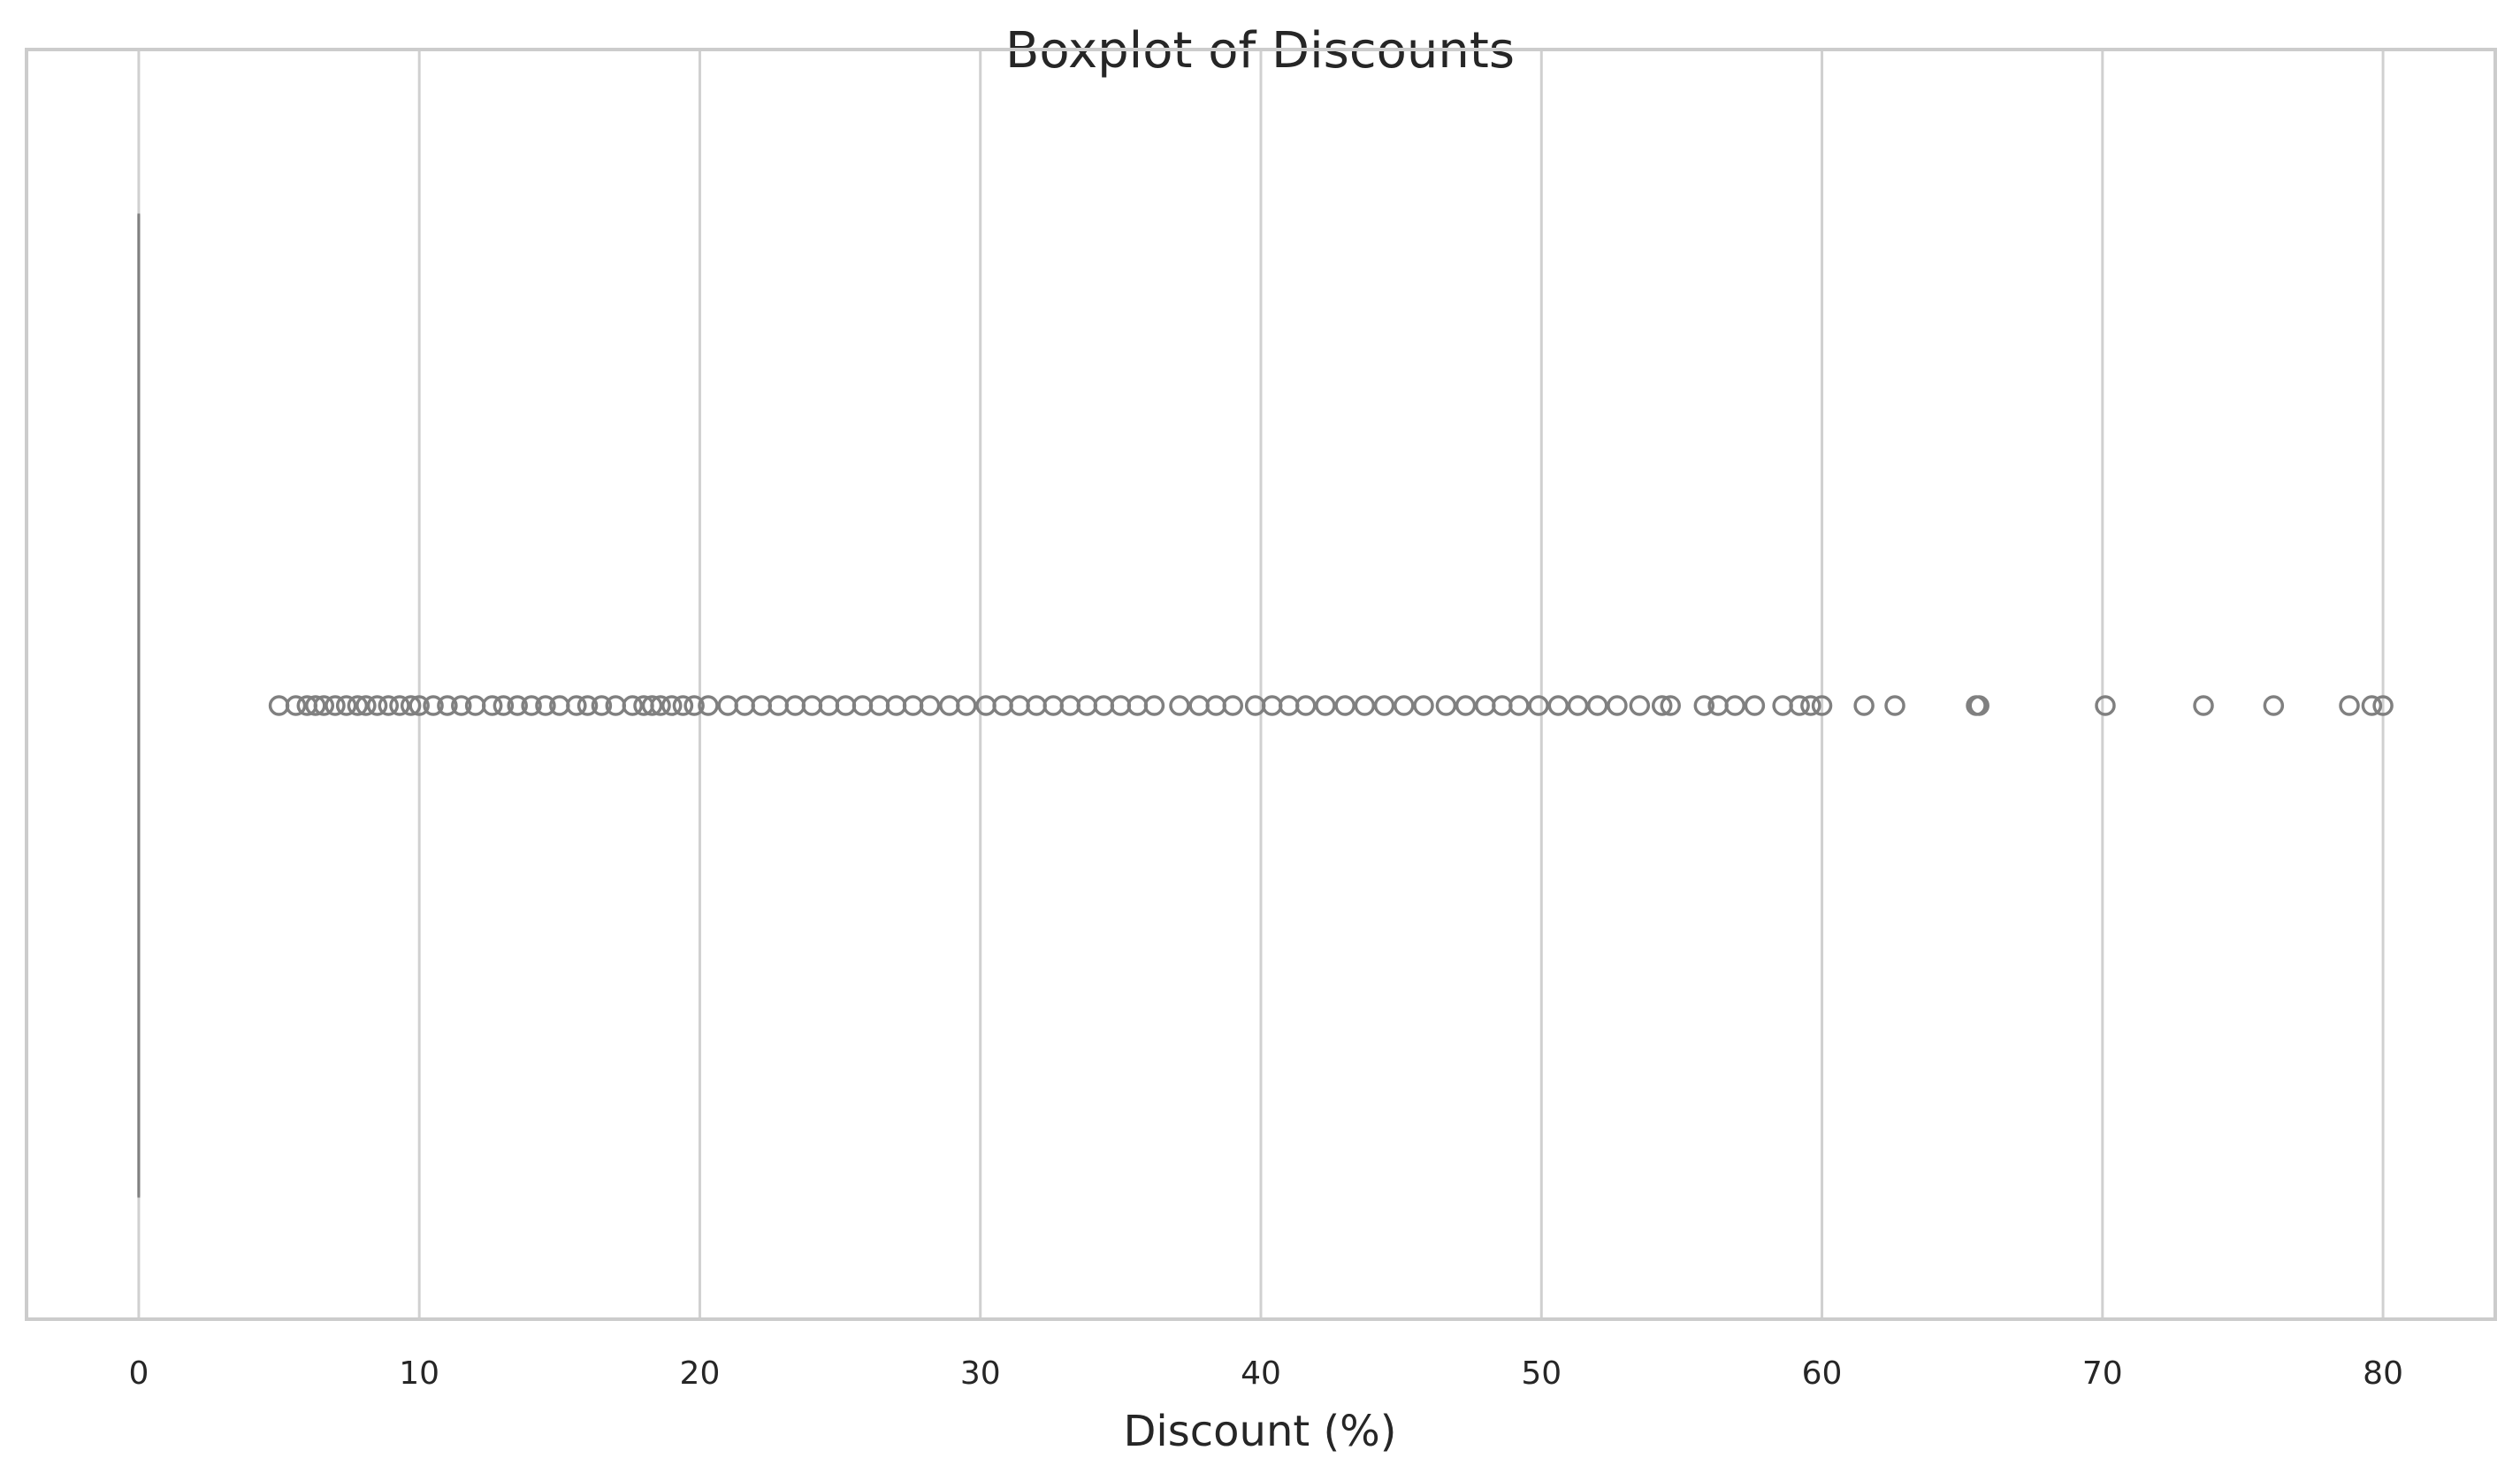  Describe the element at coordinates (1541, 1373) in the screenshot. I see `x-tick-label: 50` at that location.